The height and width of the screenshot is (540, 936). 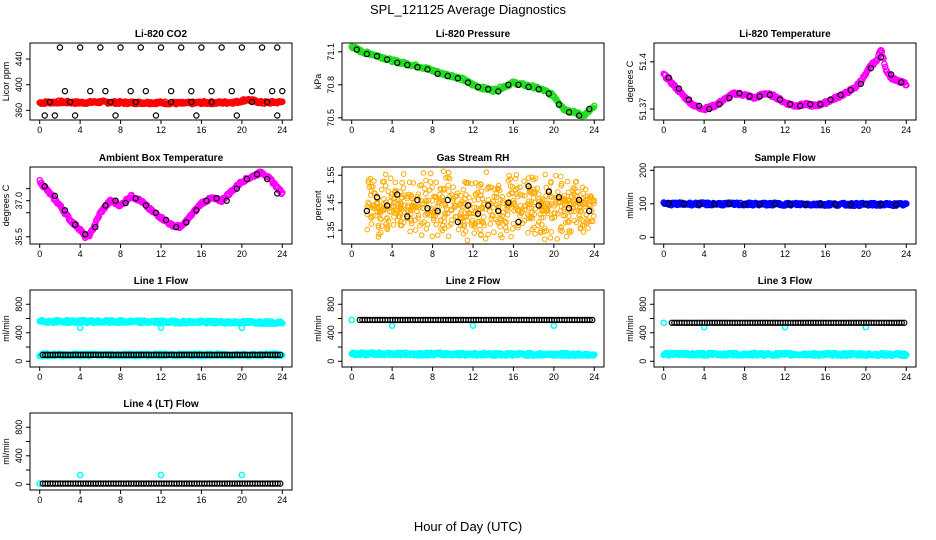 I want to click on plot-area, so click(x=161, y=338).